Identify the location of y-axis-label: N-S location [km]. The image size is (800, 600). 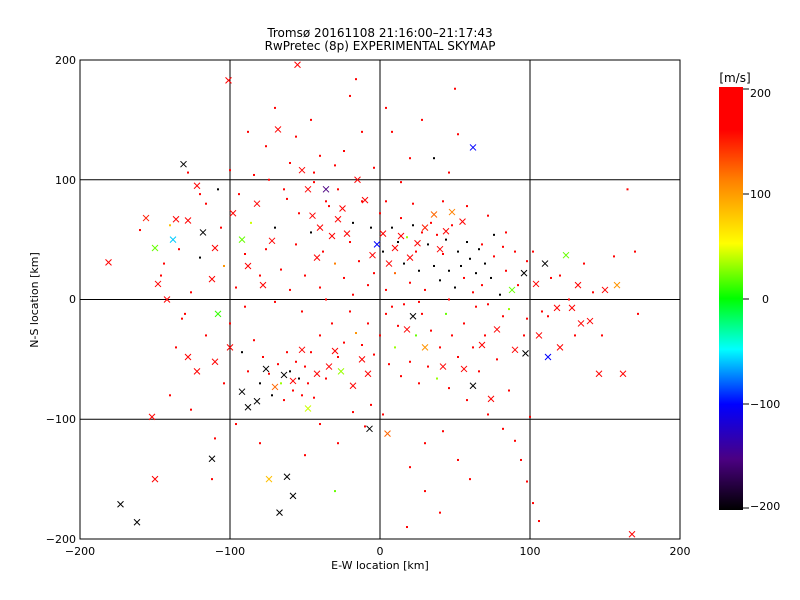
(34, 300).